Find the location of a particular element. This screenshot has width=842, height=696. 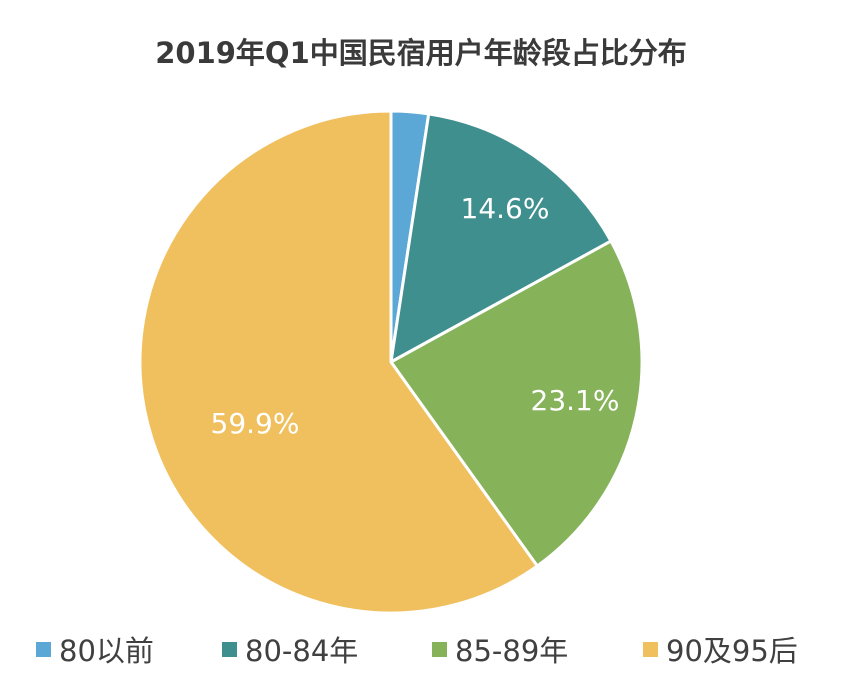

legend: 80以前 80-84年 85-89年 90及95后 is located at coordinates (421, 650).